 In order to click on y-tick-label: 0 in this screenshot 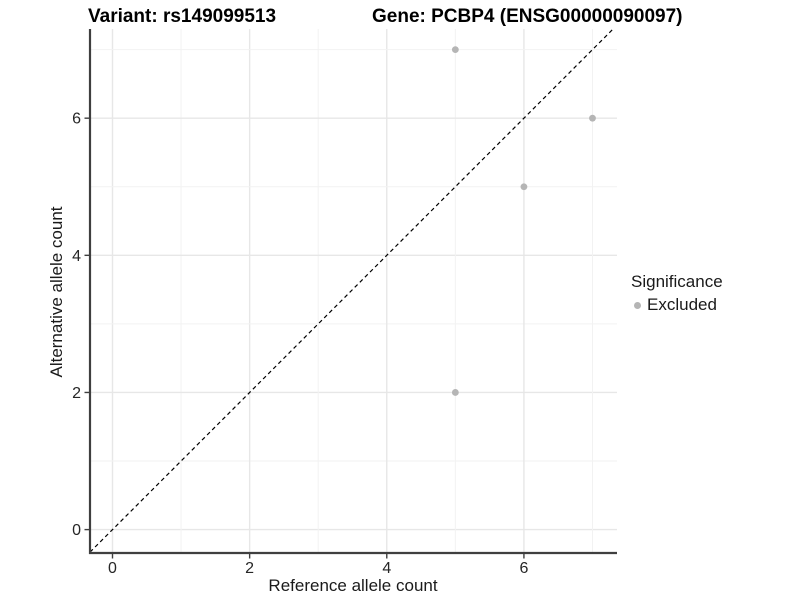, I will do `click(76, 530)`.